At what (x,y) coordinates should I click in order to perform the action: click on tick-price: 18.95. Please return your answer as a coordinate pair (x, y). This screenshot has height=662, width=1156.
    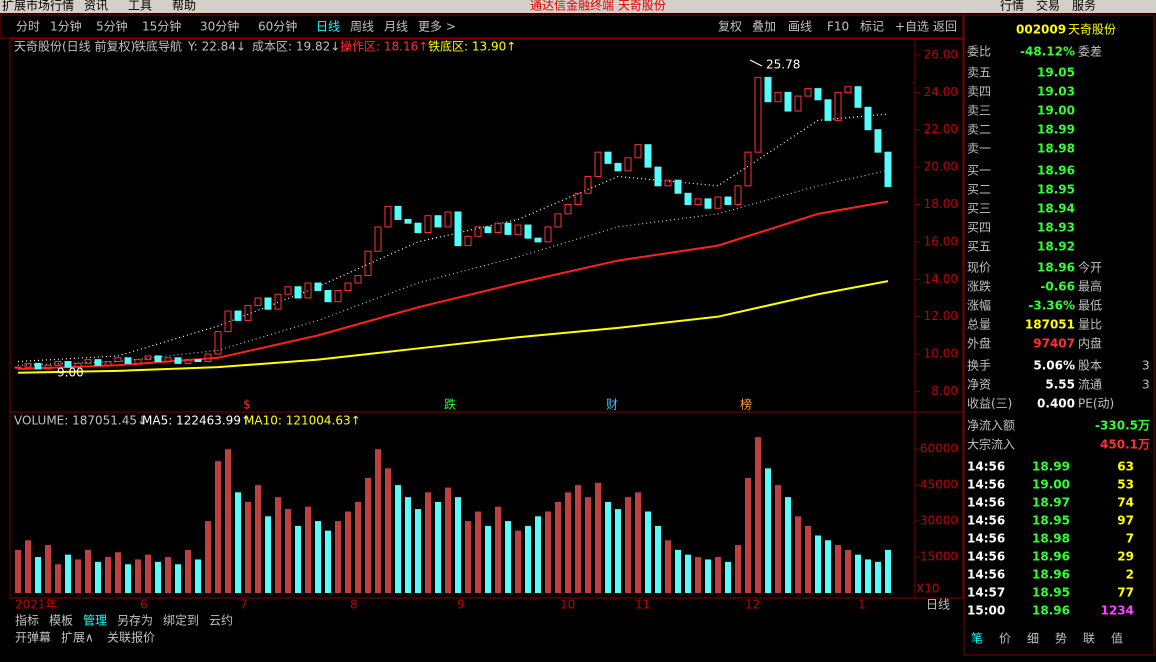
    Looking at the image, I should click on (1051, 593).